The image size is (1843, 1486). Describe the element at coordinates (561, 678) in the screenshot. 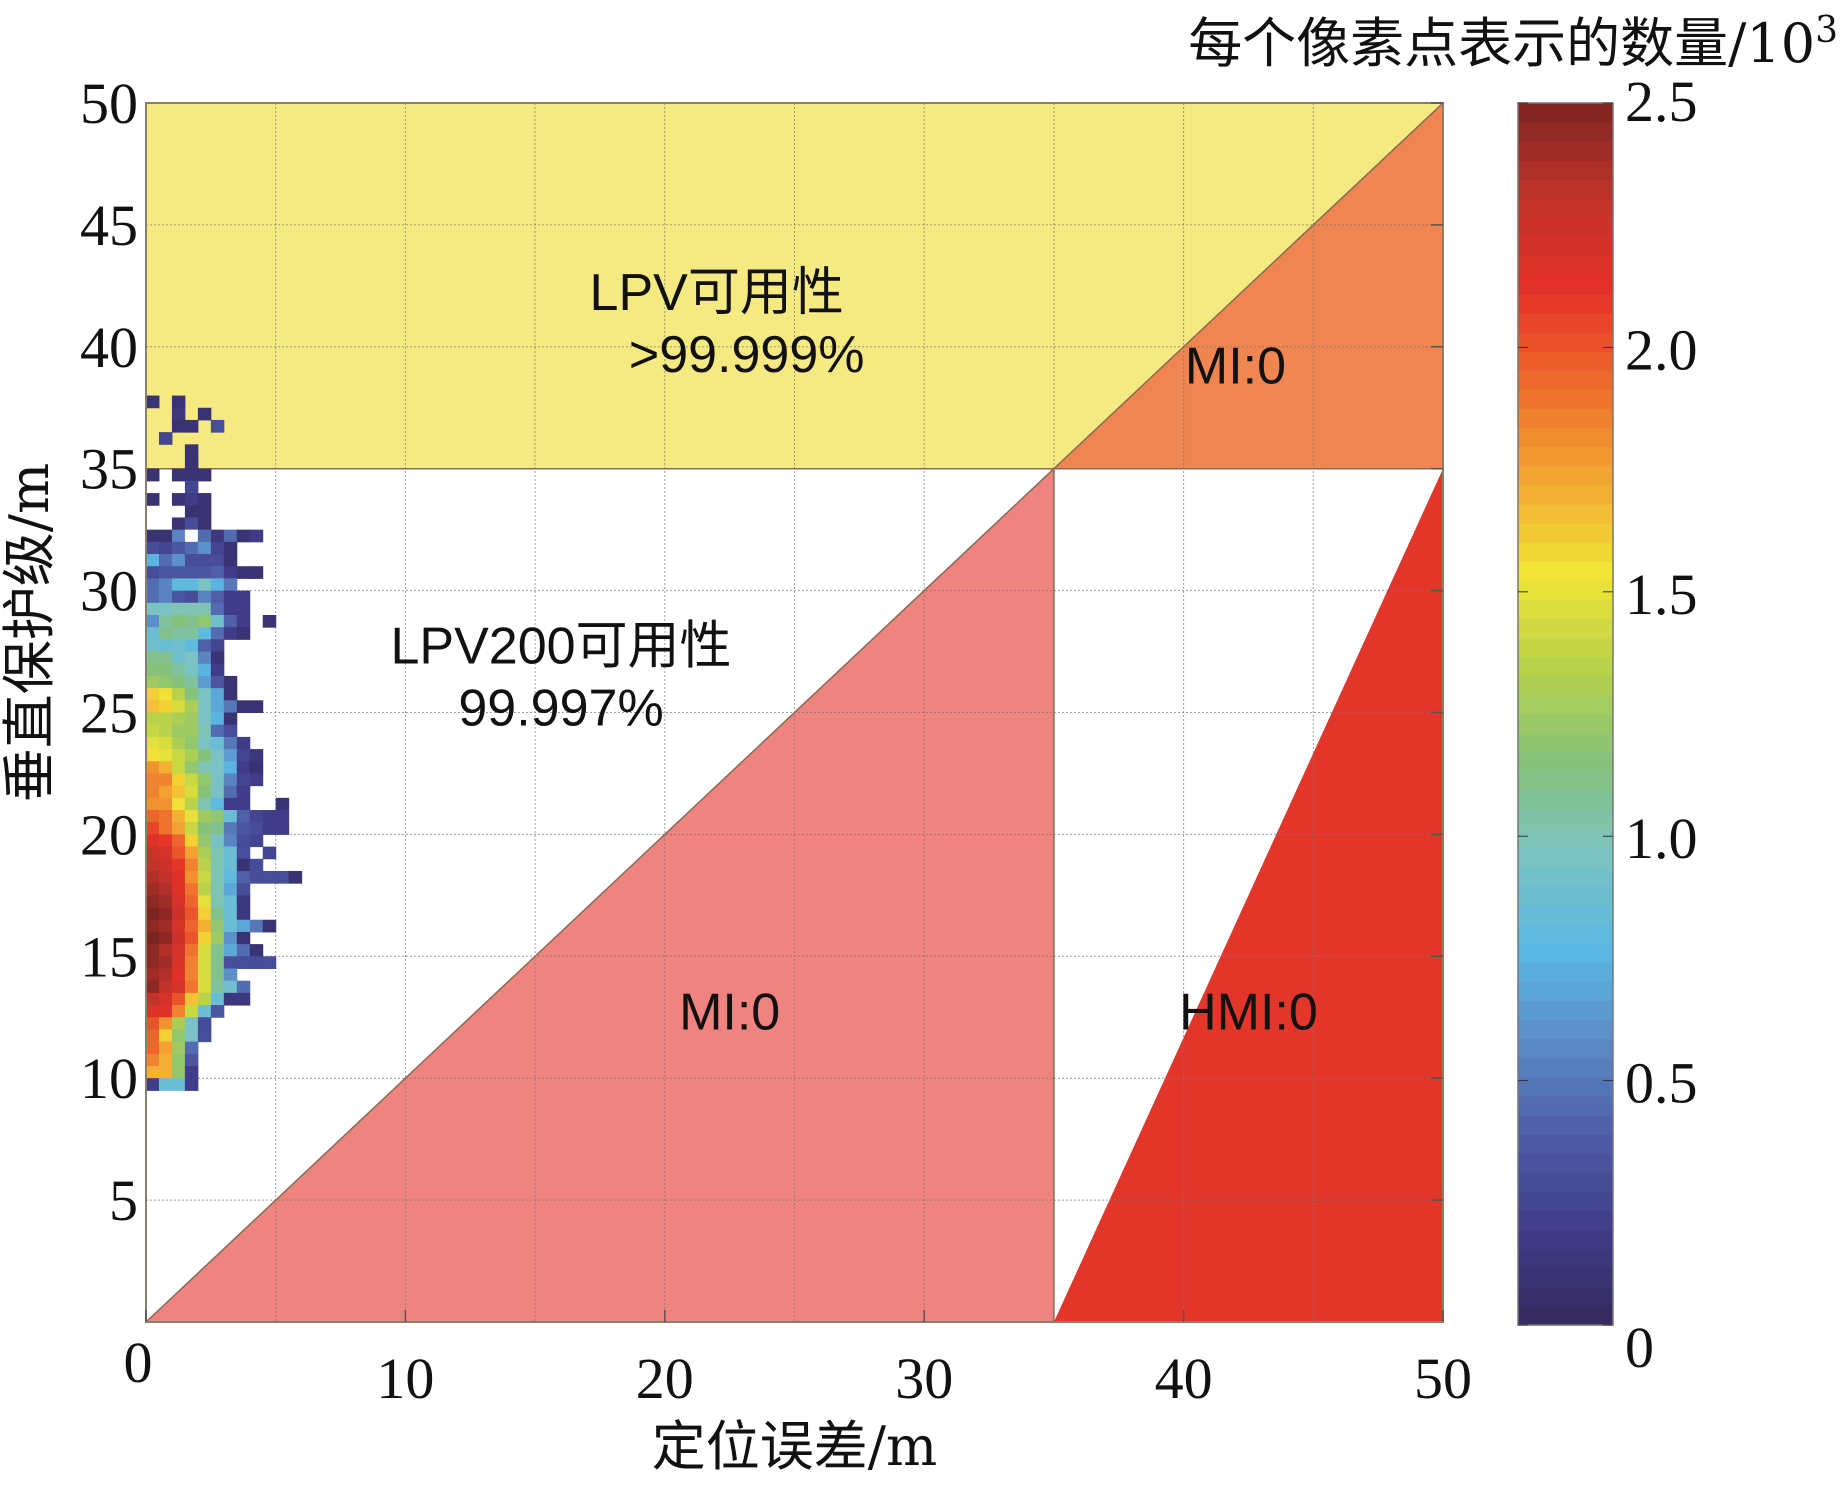

I see `region-label-lpv200-availability: LPV200可用性 99.997%` at that location.